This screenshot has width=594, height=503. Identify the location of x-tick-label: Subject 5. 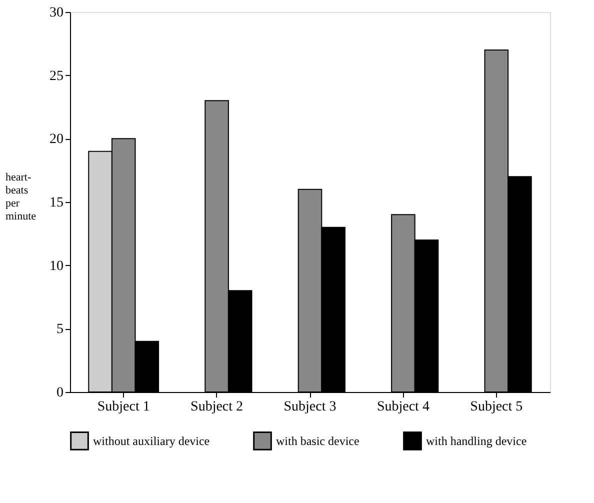
(496, 407).